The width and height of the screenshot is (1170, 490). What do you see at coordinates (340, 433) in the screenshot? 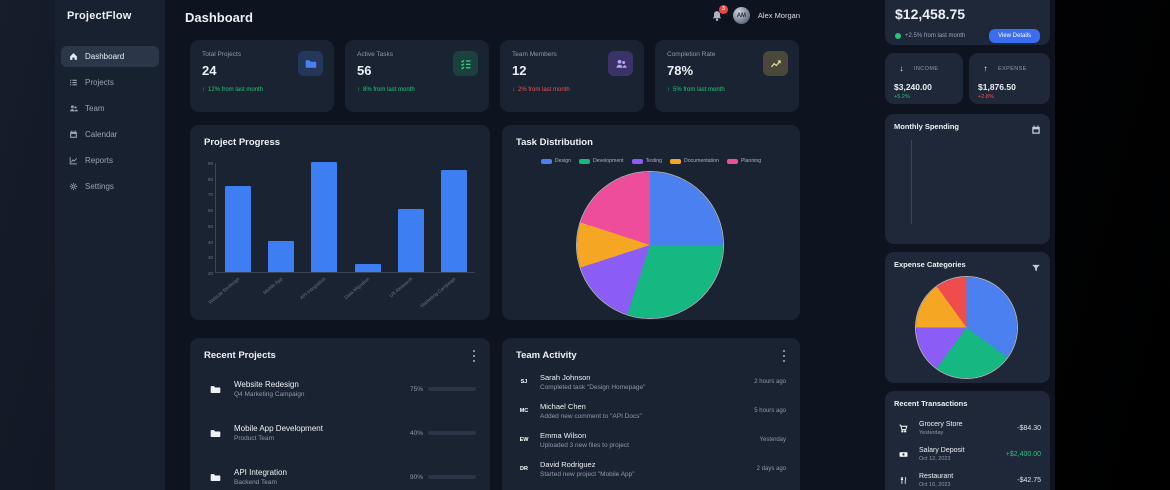
I see `project-row: Mobile App Development Product Team 40%` at bounding box center [340, 433].